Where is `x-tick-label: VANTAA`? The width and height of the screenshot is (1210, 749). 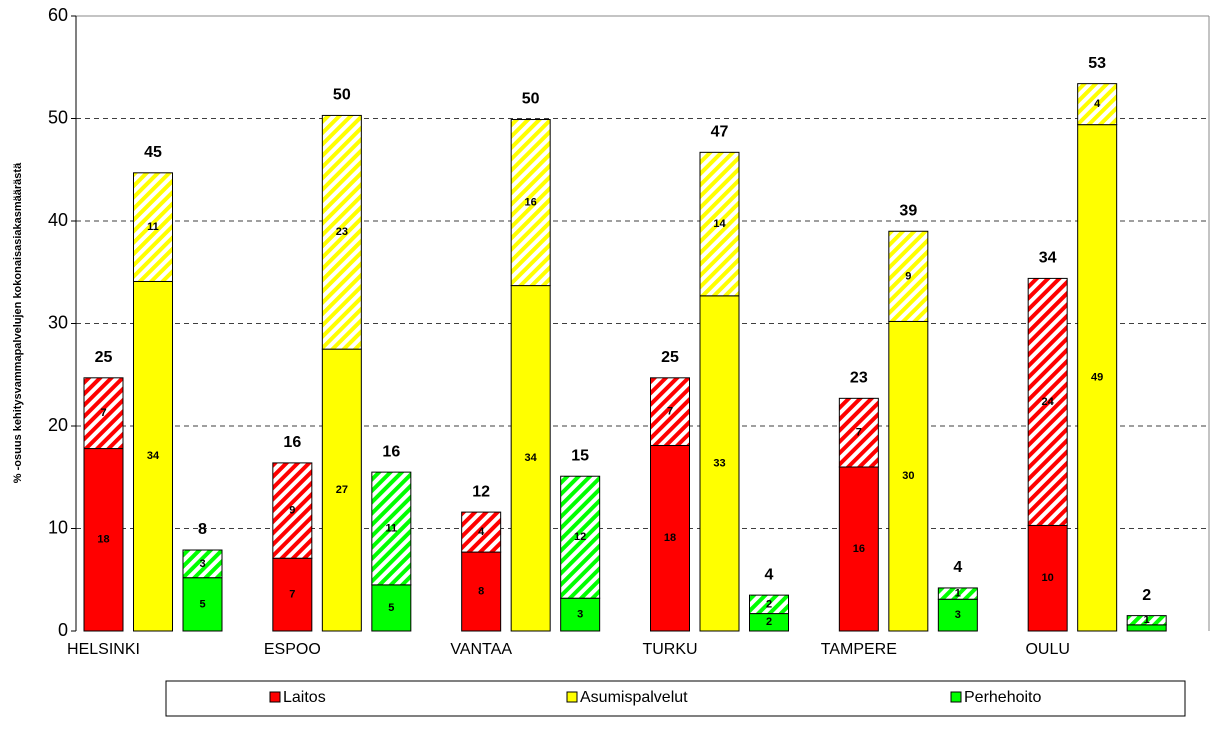 x-tick-label: VANTAA is located at coordinates (481, 649).